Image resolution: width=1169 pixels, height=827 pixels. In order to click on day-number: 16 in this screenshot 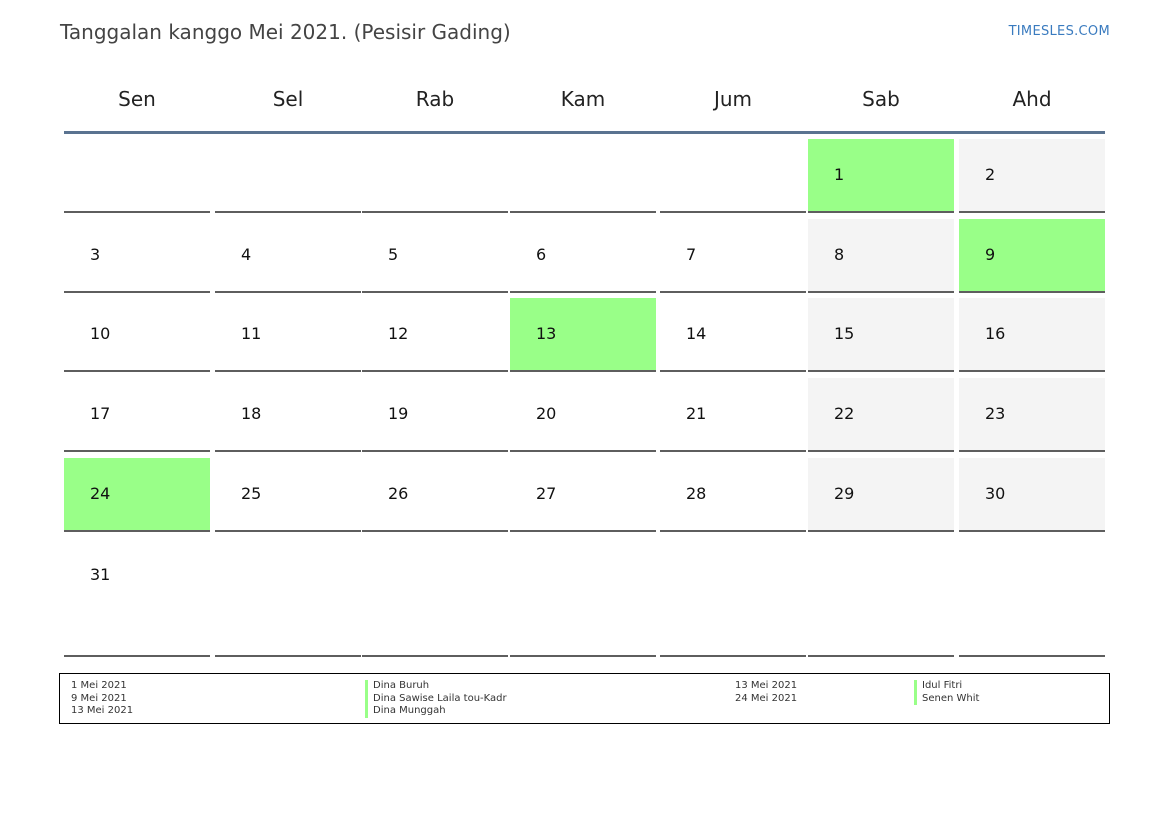, I will do `click(995, 333)`.